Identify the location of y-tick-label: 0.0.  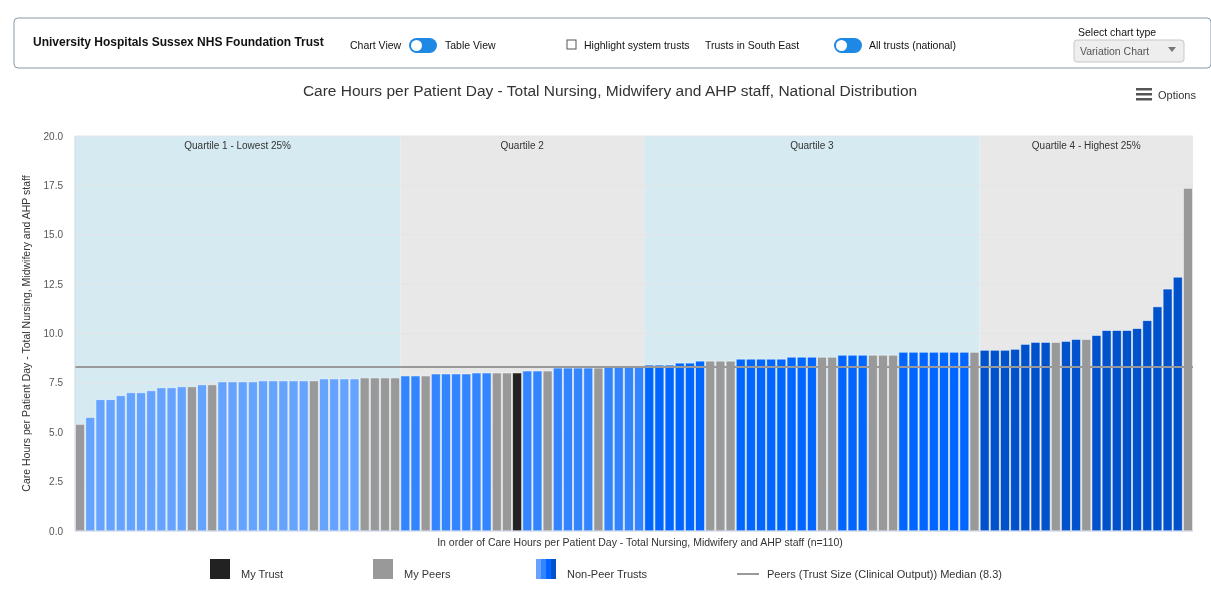
(56, 531).